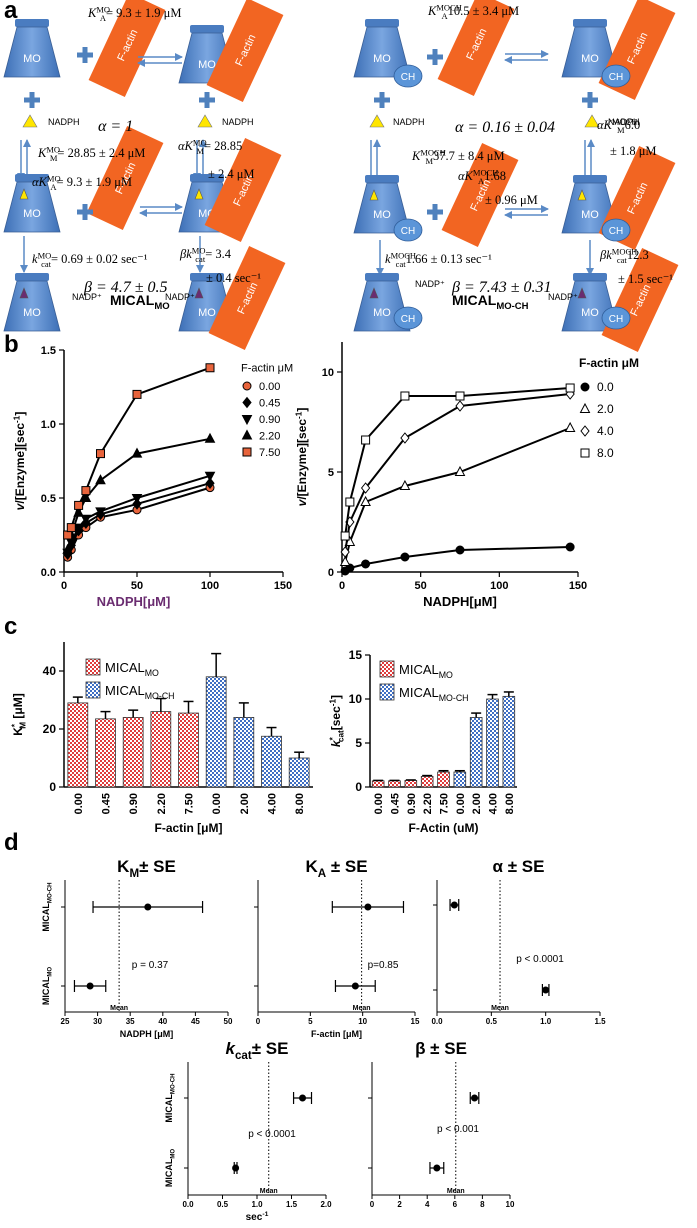 The image size is (697, 1228). Describe the element at coordinates (233, 278) in the screenshot. I see `equation-line: ± 0.4 sec⁻¹` at that location.